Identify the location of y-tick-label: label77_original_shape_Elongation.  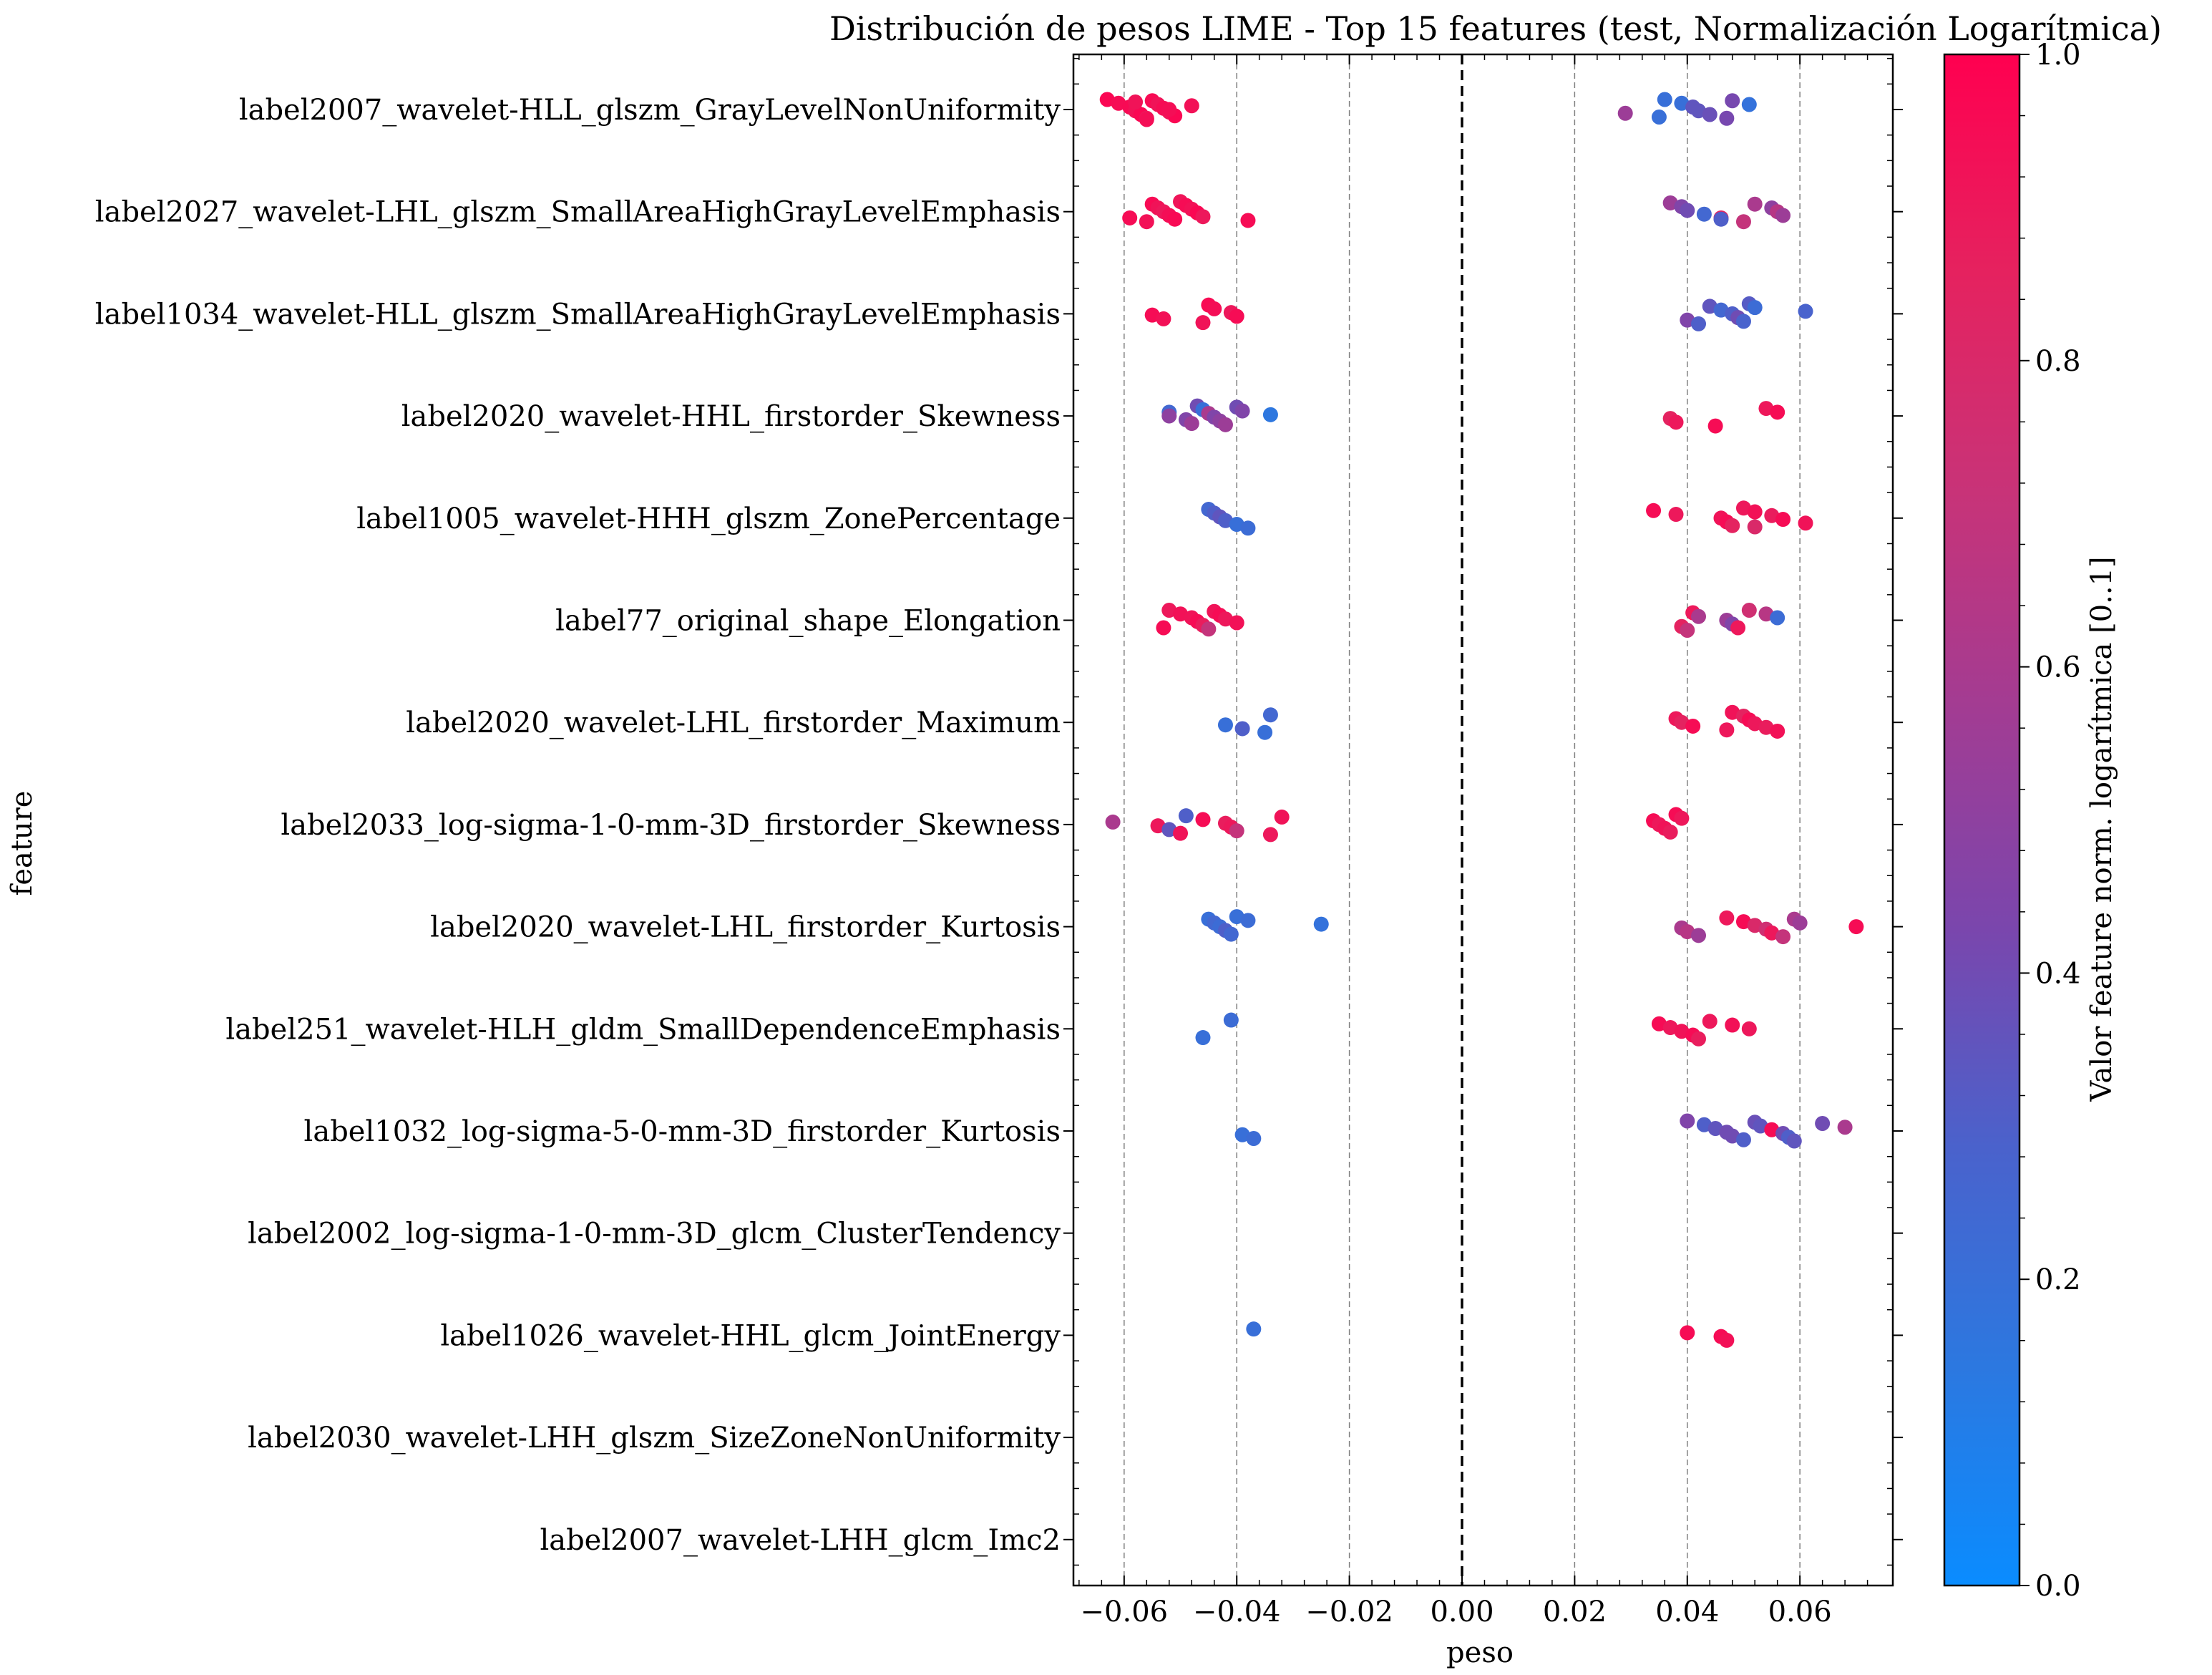
(808, 621).